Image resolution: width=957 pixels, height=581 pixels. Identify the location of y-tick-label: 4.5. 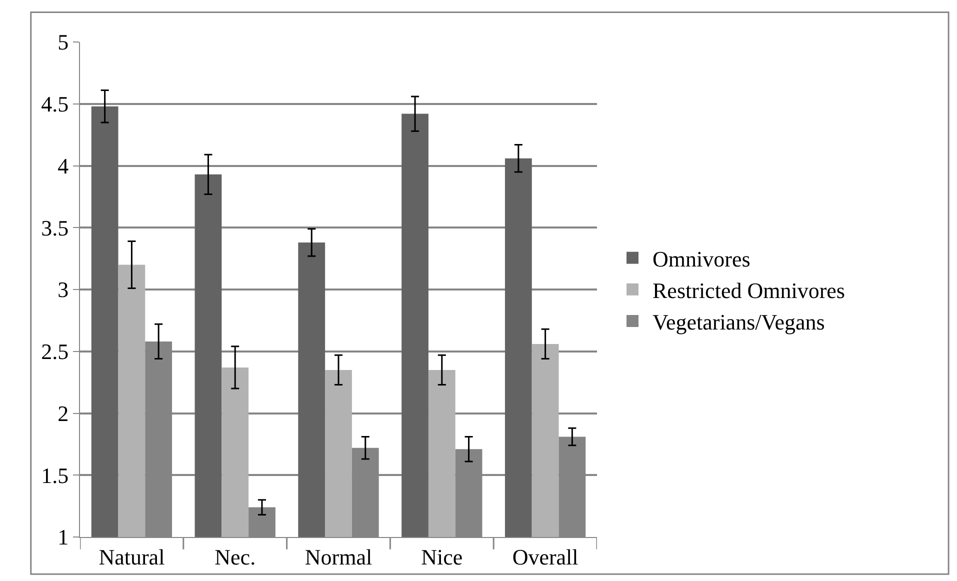
(55, 104).